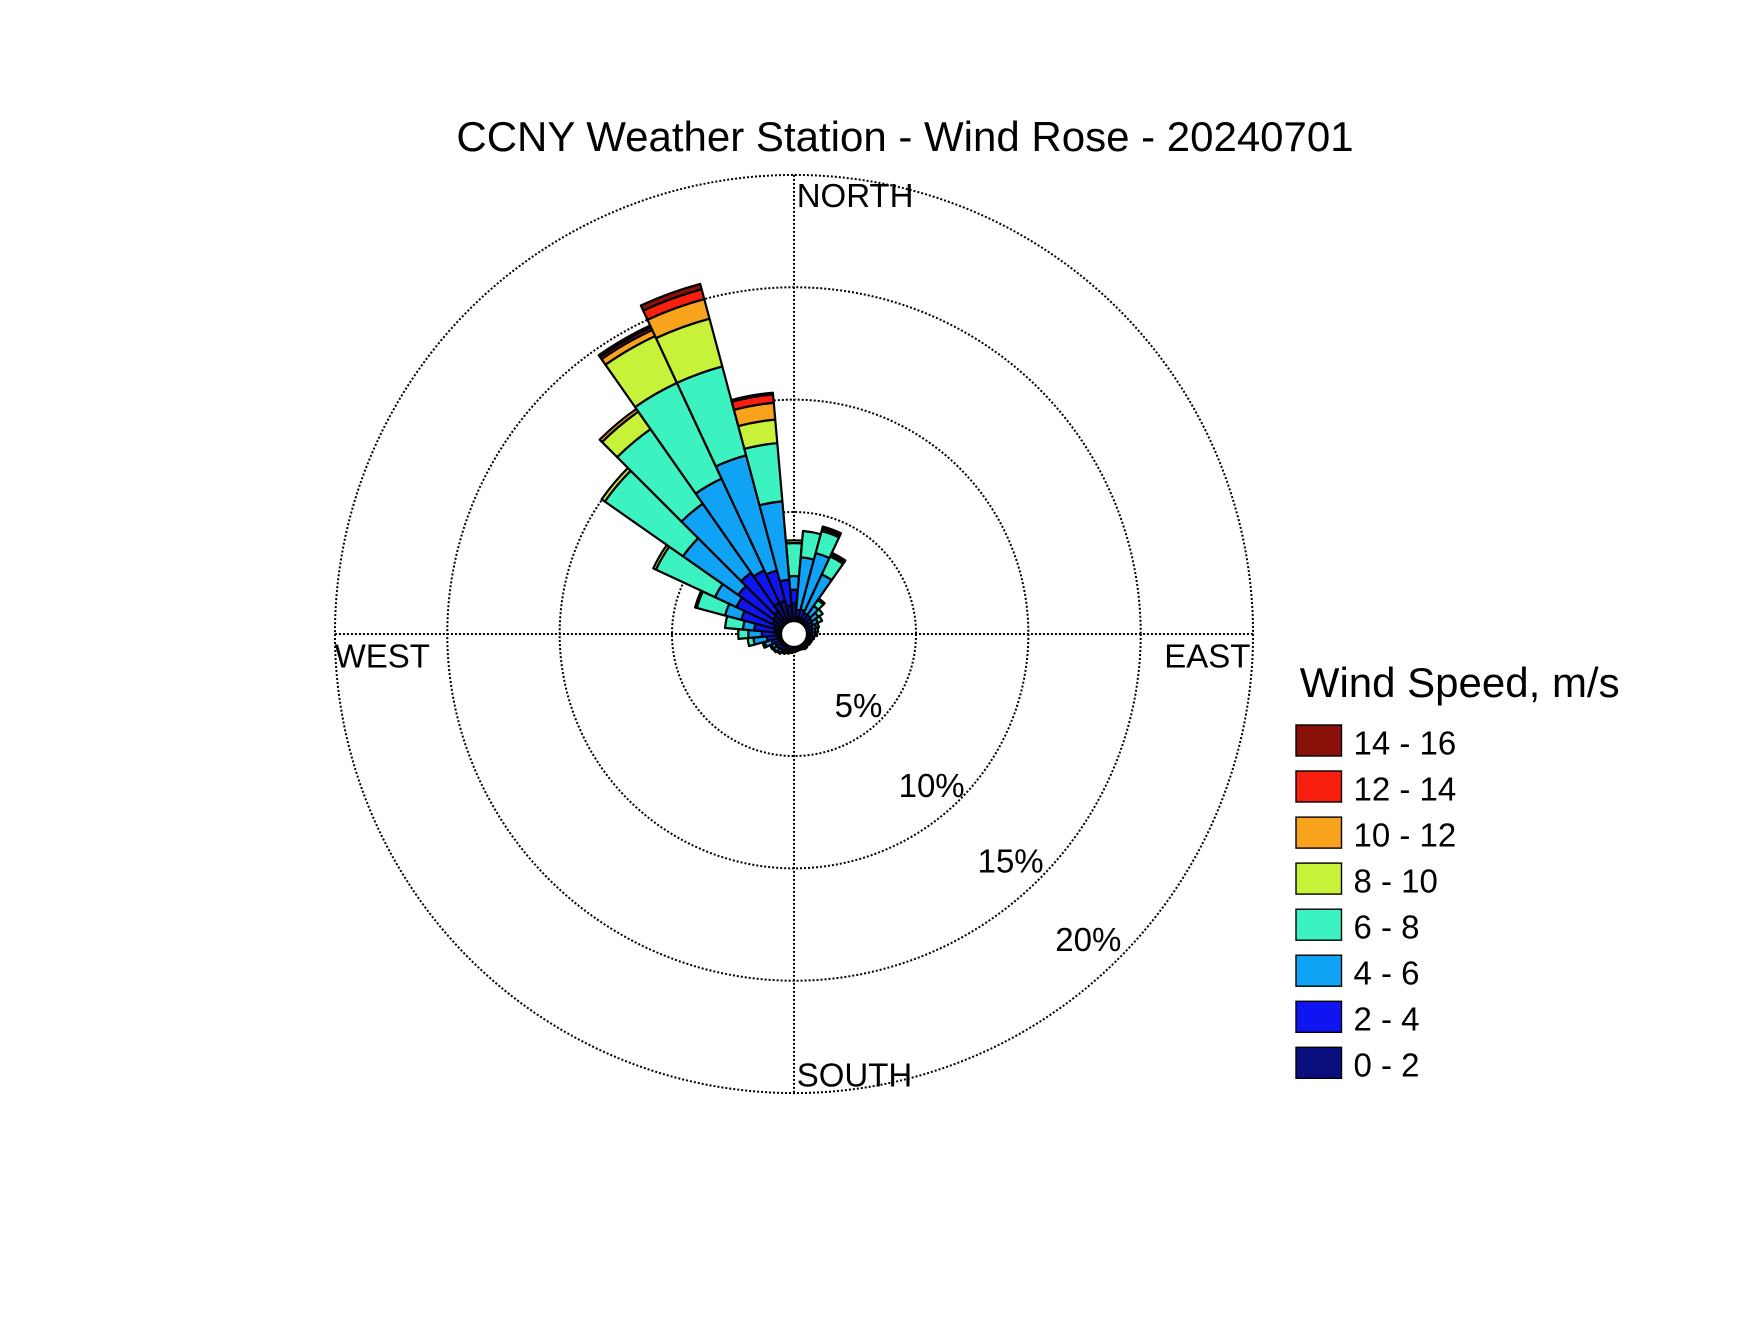 Image resolution: width=1750 pixels, height=1318 pixels. I want to click on svg-text: 14 - 16, so click(1405, 742).